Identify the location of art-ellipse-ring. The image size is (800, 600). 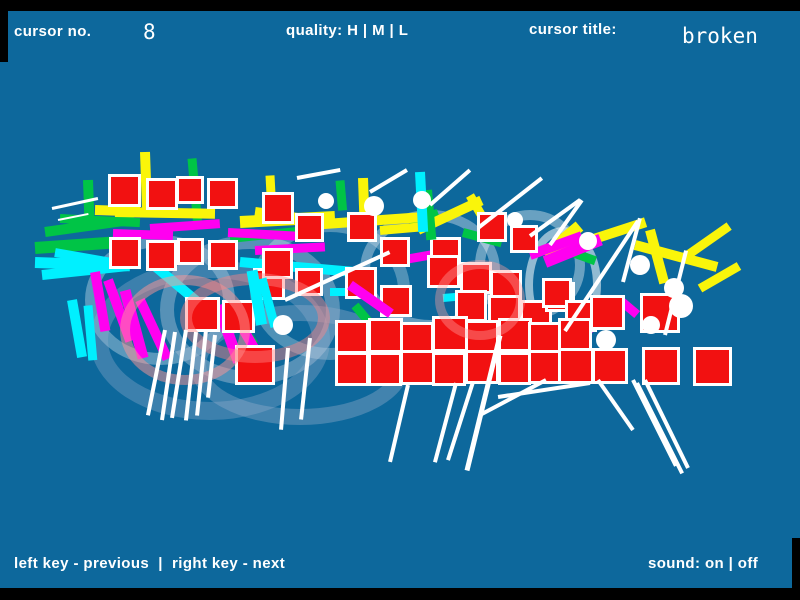
(480, 300).